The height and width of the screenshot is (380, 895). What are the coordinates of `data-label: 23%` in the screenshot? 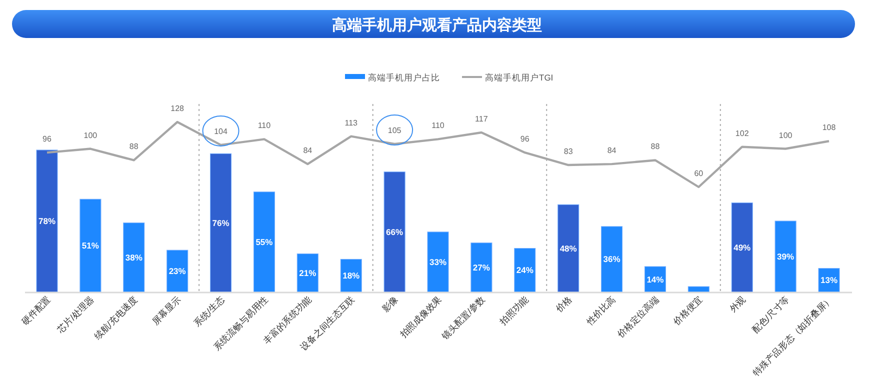 It's located at (177, 271).